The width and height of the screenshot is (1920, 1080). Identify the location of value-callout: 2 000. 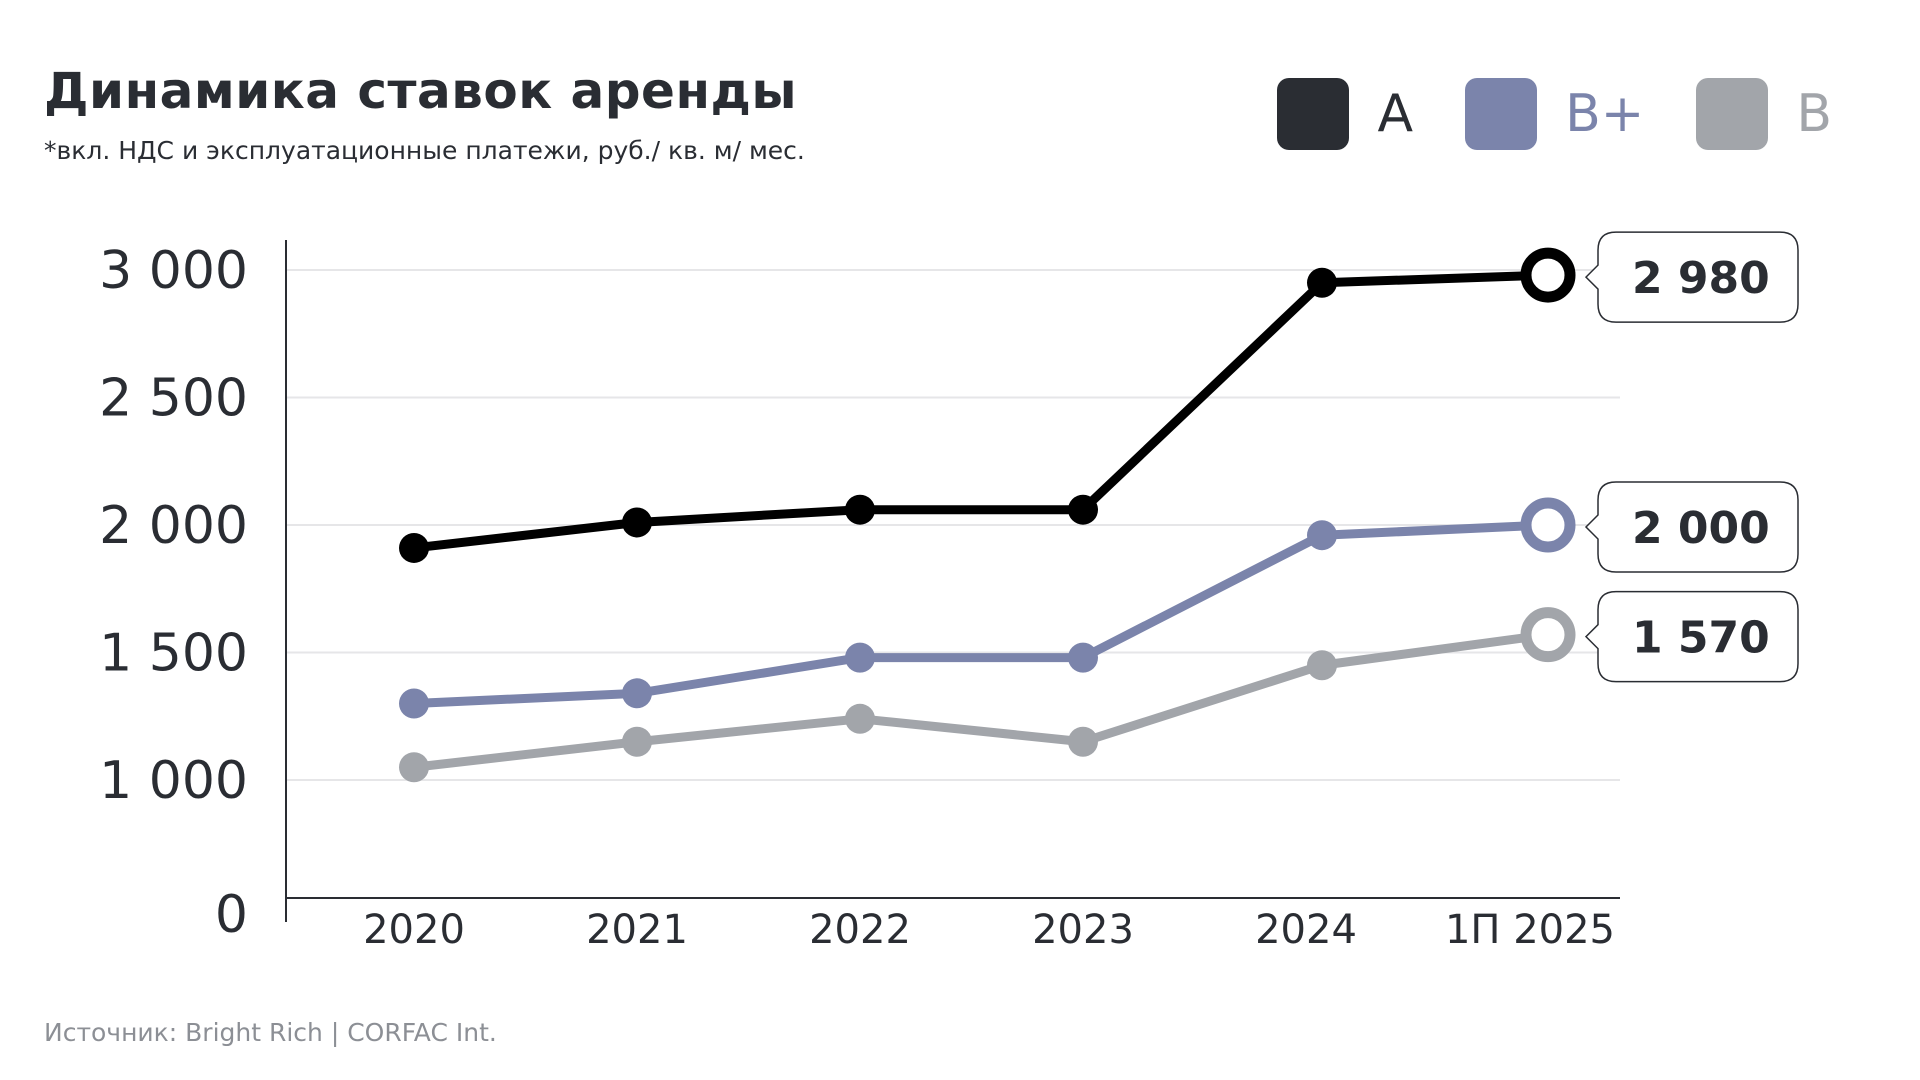
(1691, 527).